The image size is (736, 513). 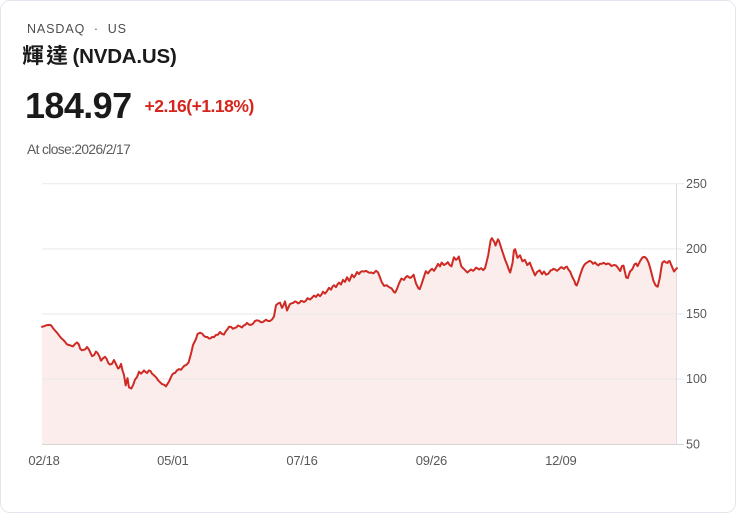 I want to click on svg-text: 150, so click(x=696, y=314).